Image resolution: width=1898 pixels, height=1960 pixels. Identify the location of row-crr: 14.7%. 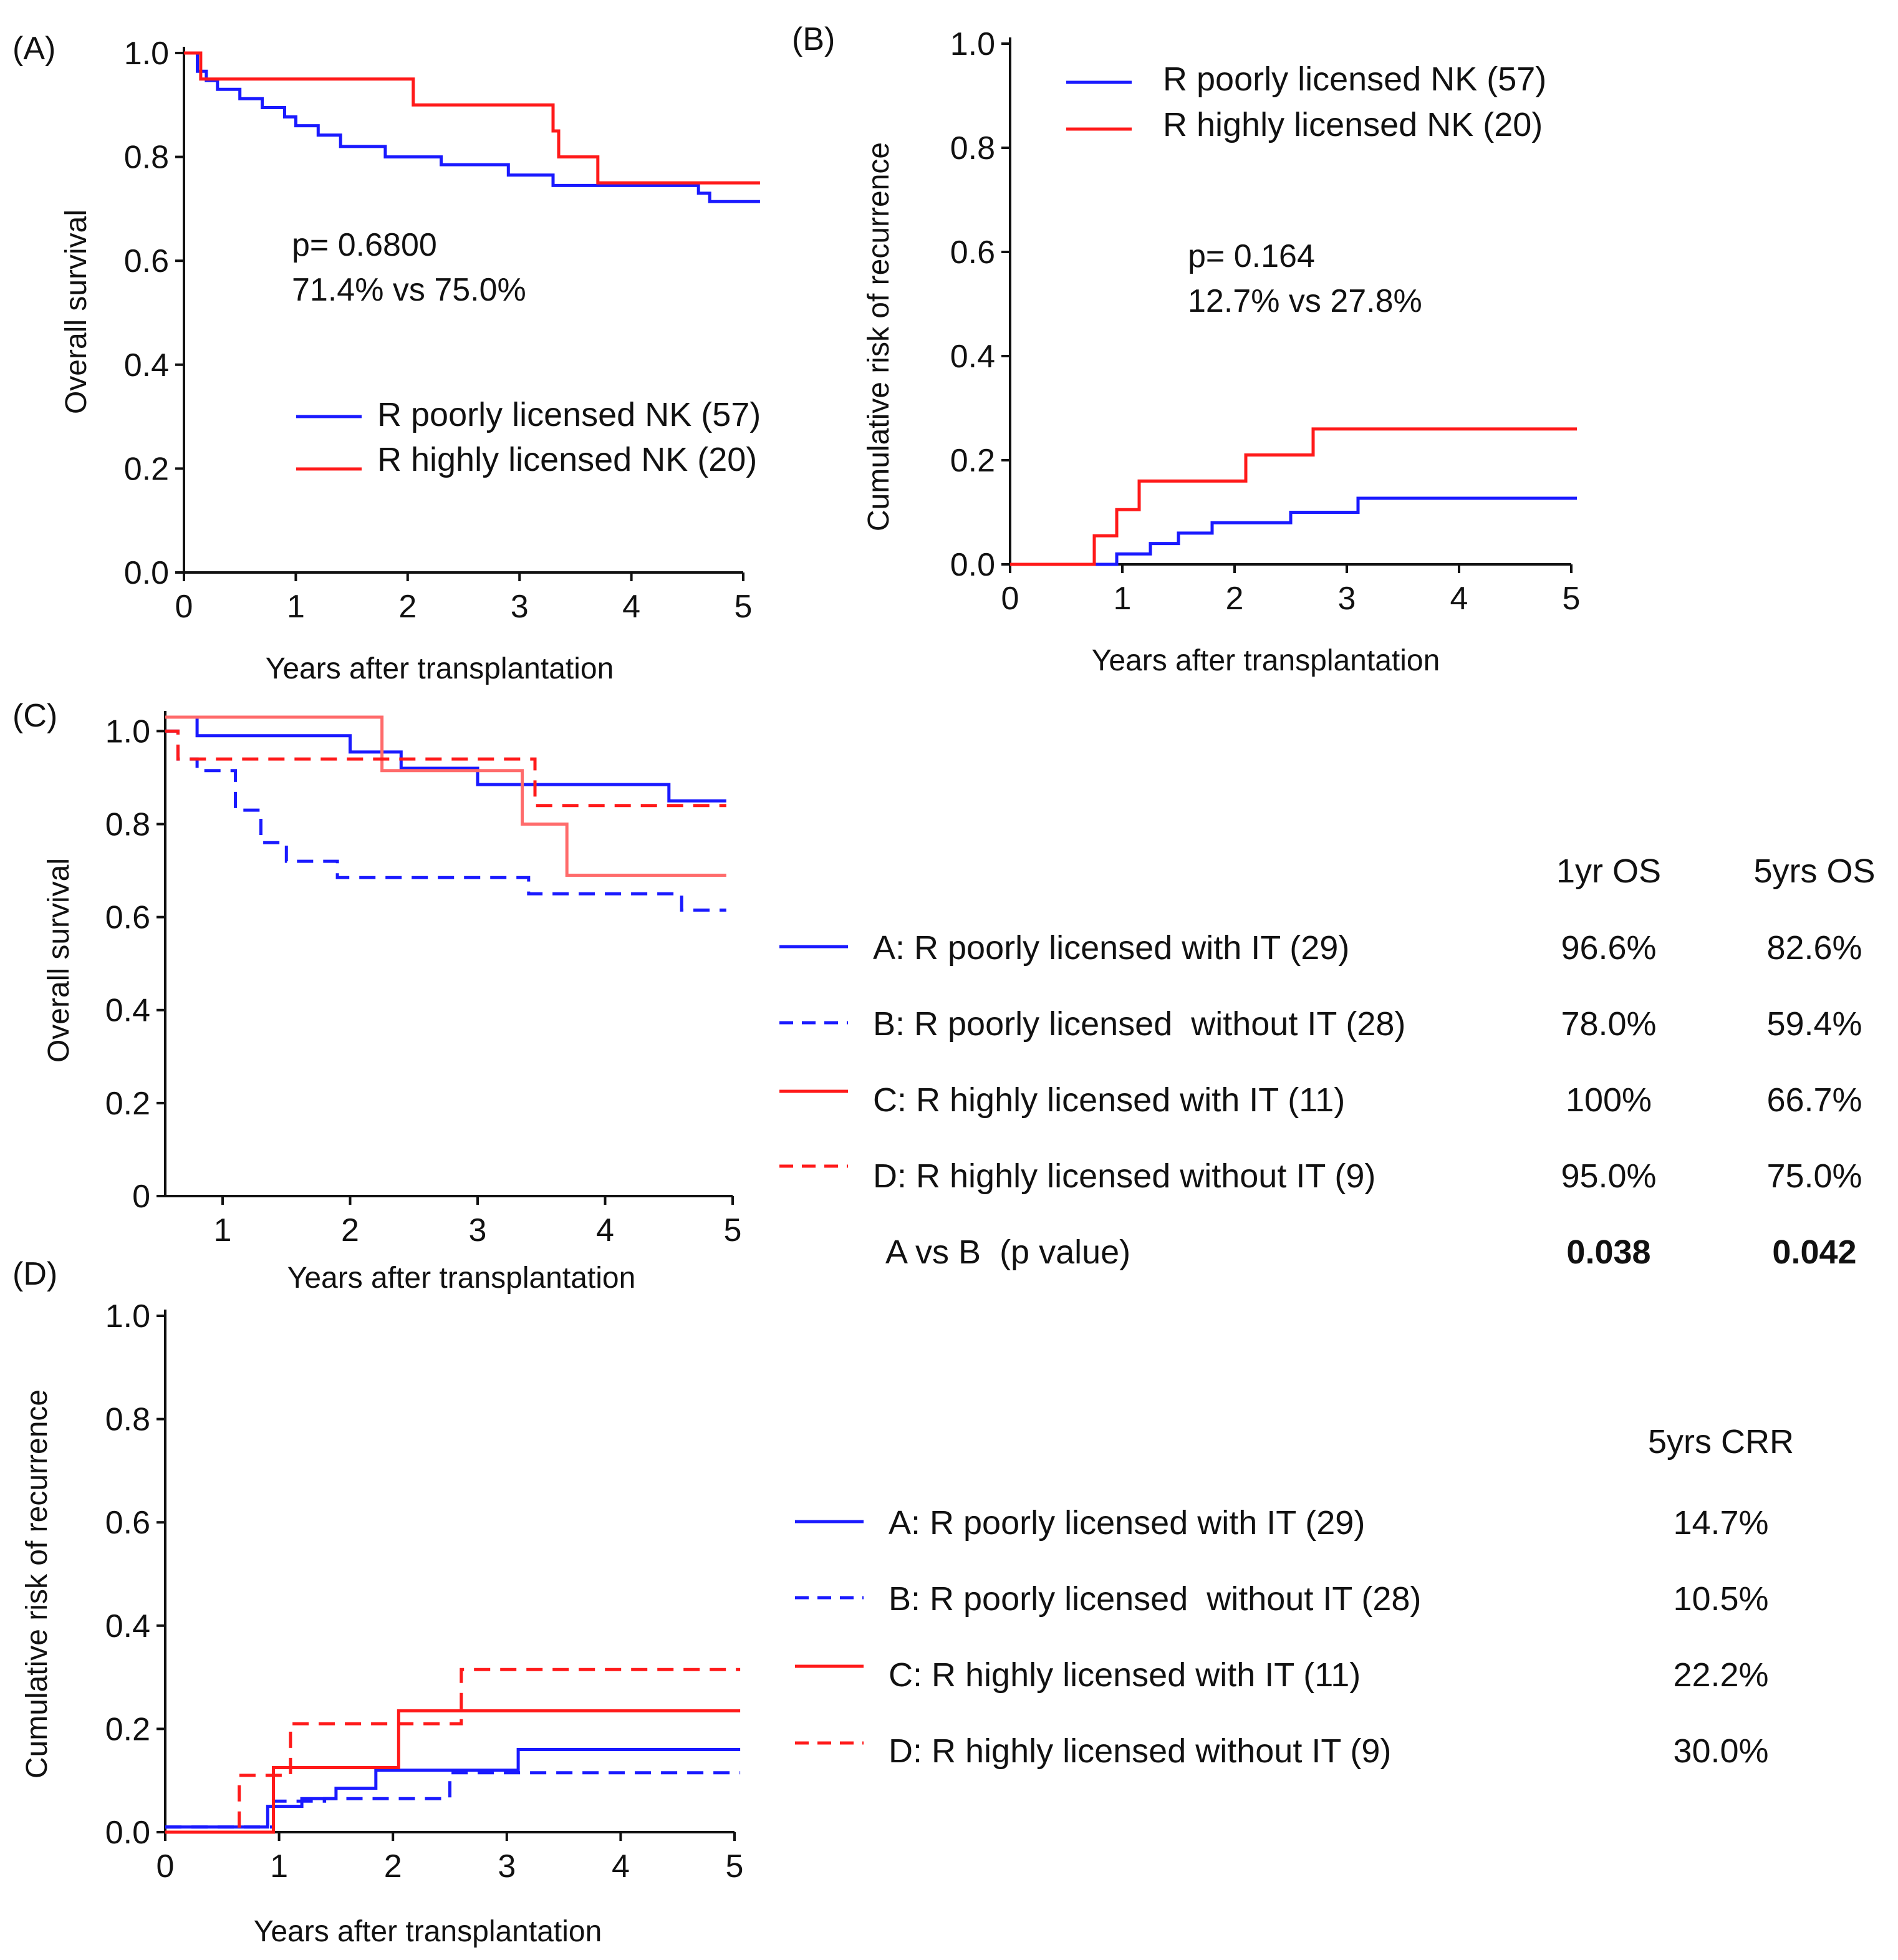
(1720, 1523).